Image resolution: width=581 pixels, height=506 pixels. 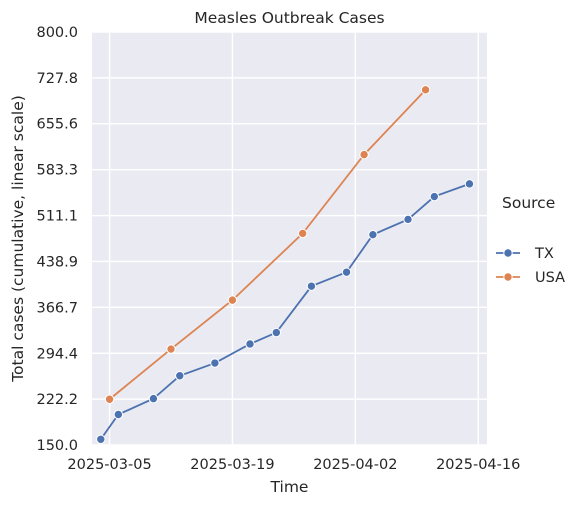 What do you see at coordinates (508, 253) in the screenshot?
I see `legend-marker-tx` at bounding box center [508, 253].